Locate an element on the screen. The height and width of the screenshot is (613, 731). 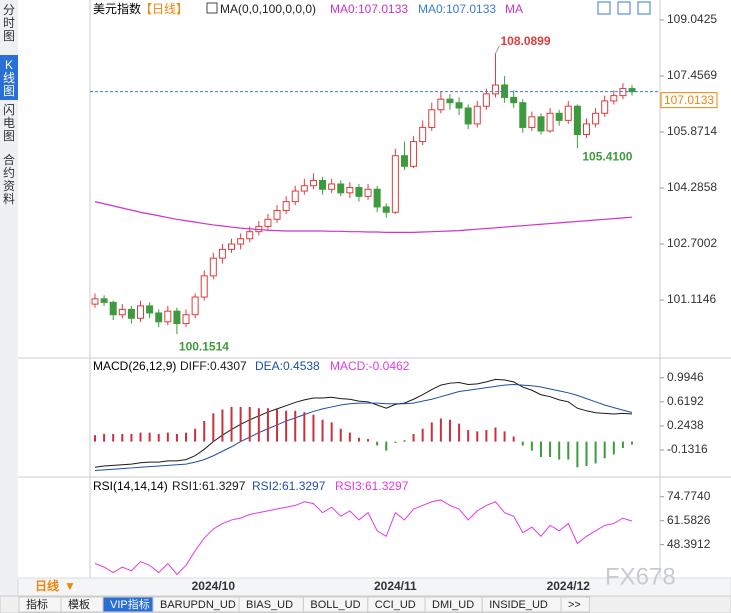
sidebar-active is located at coordinates (9, 77).